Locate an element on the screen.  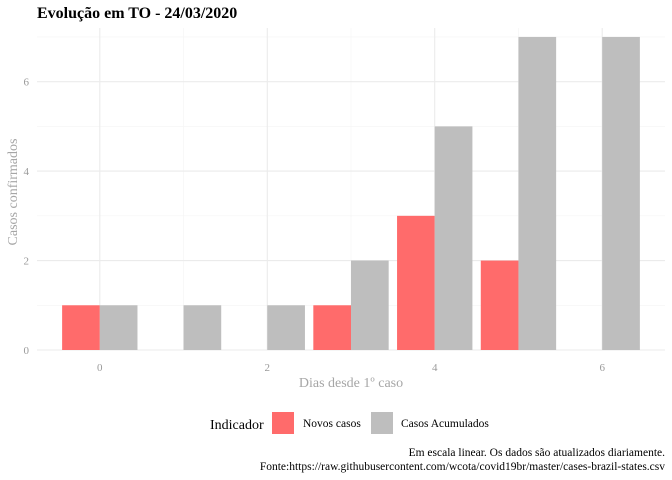
legend-swatch-casos-acumulados is located at coordinates (382, 423).